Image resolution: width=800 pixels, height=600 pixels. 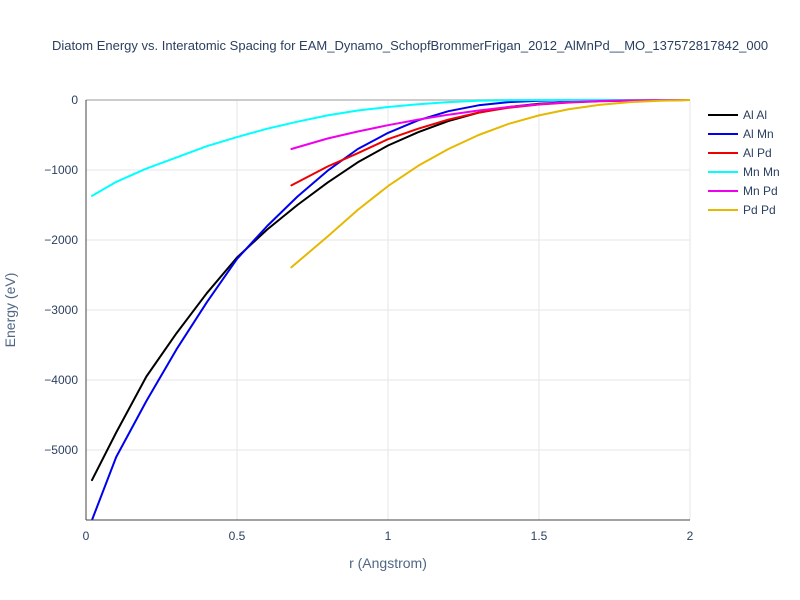 I want to click on legend-label: Al Pd, so click(x=757, y=153).